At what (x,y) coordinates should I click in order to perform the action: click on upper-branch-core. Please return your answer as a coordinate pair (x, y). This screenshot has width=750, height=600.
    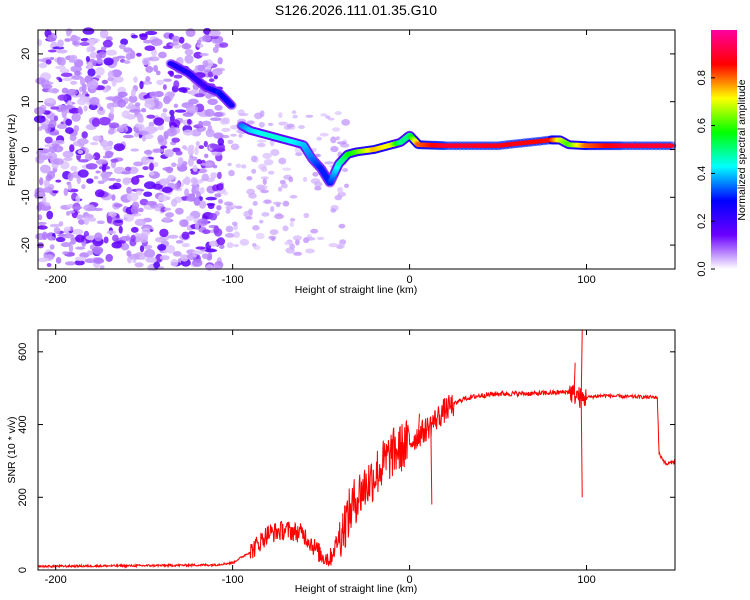
    Looking at the image, I should click on (231, 105).